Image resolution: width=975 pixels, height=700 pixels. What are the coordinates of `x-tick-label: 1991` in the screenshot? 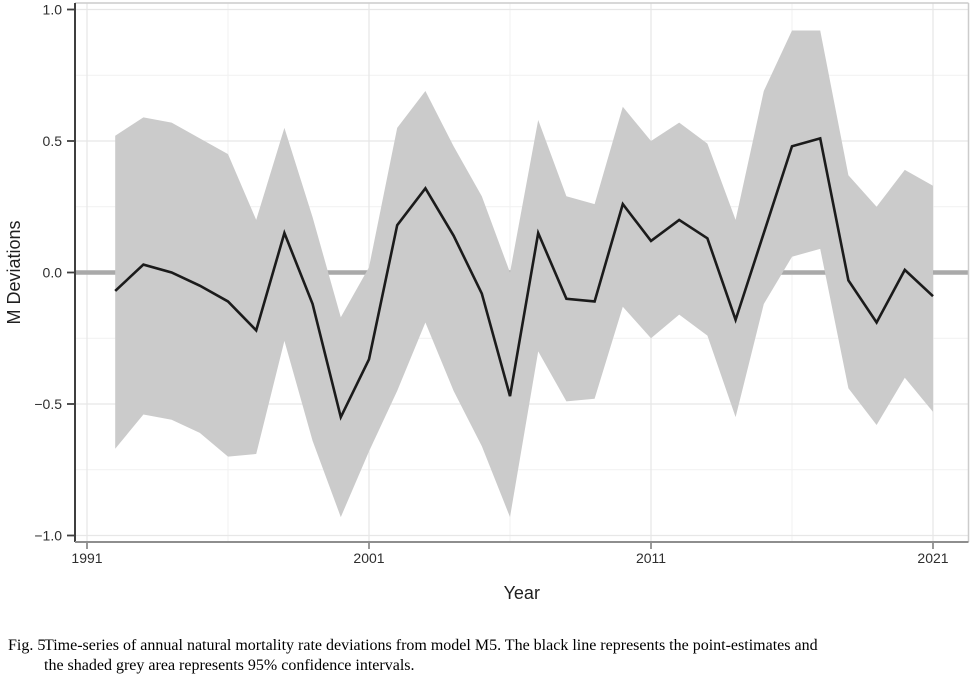 It's located at (86, 558).